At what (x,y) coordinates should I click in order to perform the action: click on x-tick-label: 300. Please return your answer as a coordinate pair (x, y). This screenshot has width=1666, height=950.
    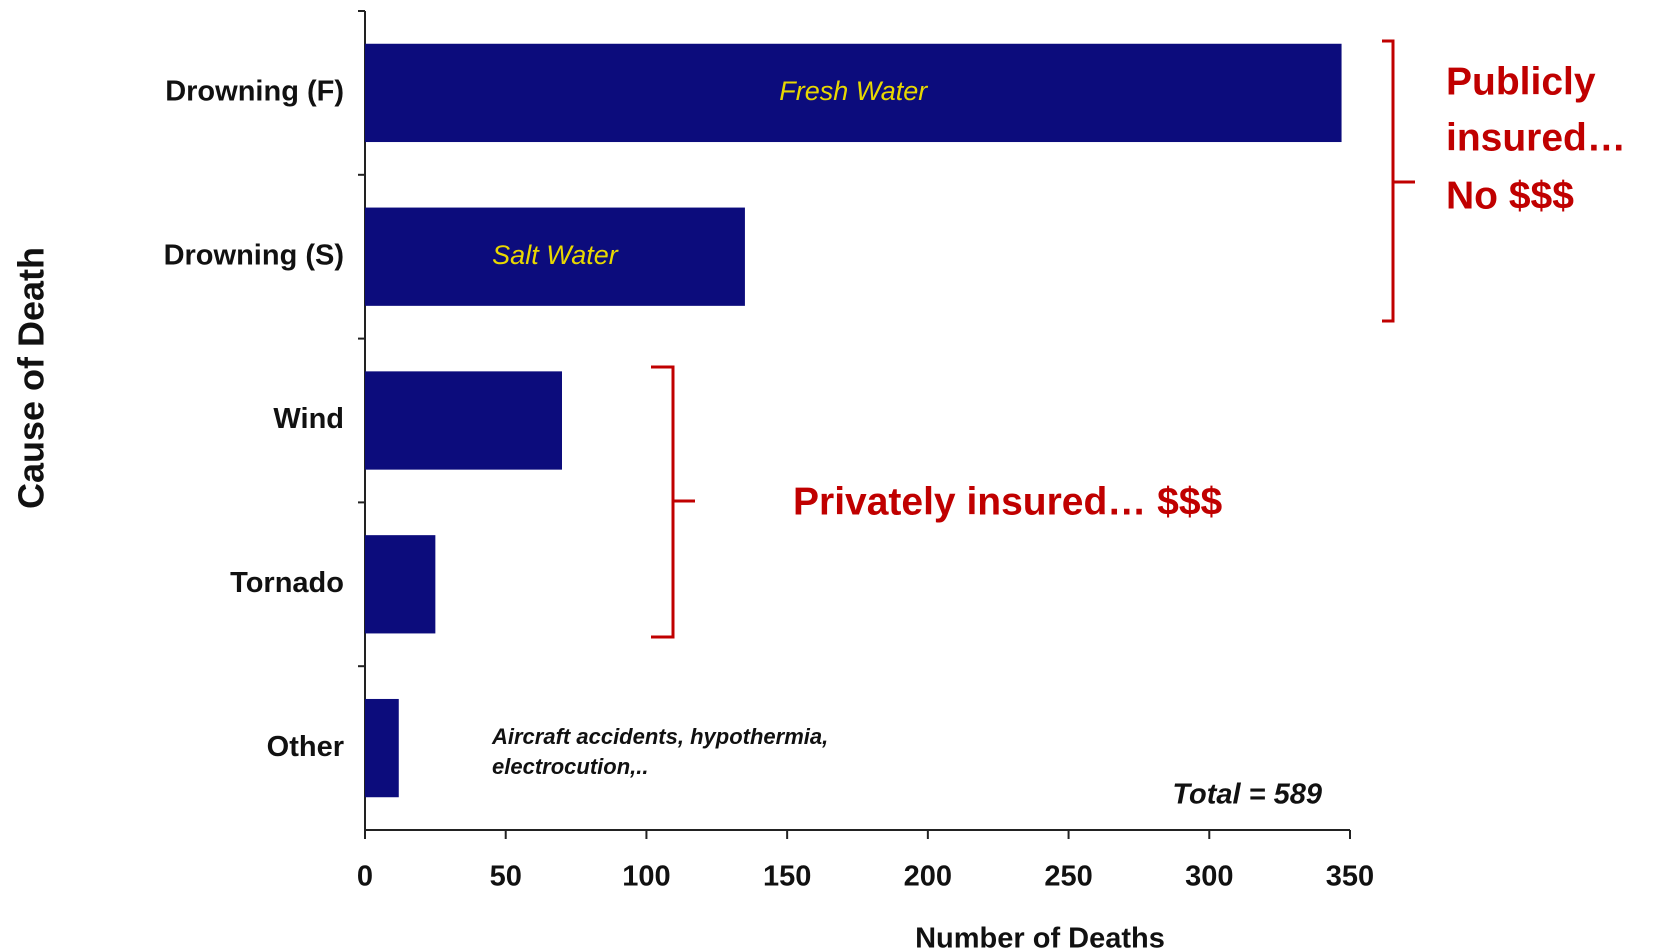
    Looking at the image, I should click on (1209, 877).